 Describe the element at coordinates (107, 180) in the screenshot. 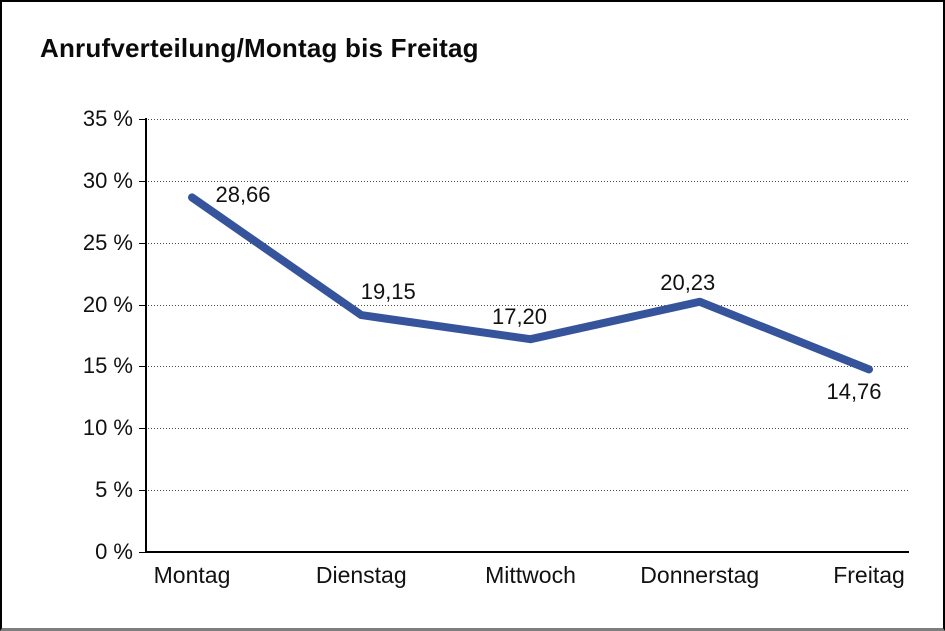

I see `y-tick-label: 30 %` at that location.